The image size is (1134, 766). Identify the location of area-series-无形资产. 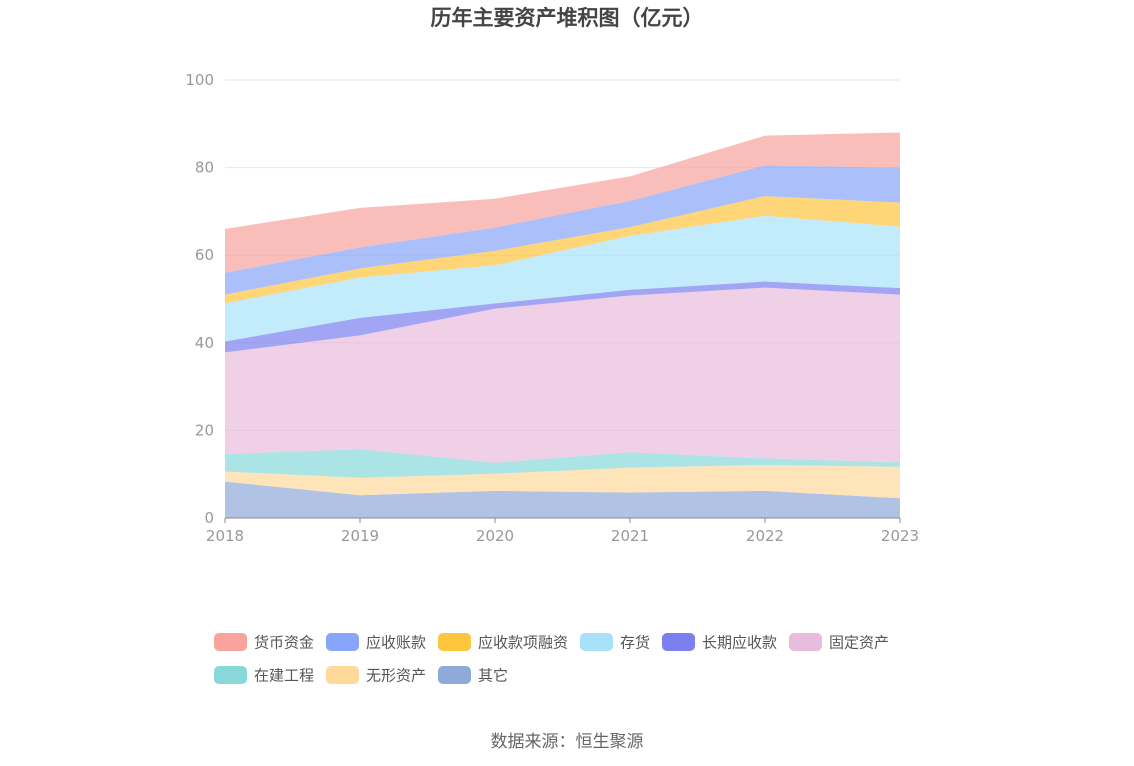
(562, 482).